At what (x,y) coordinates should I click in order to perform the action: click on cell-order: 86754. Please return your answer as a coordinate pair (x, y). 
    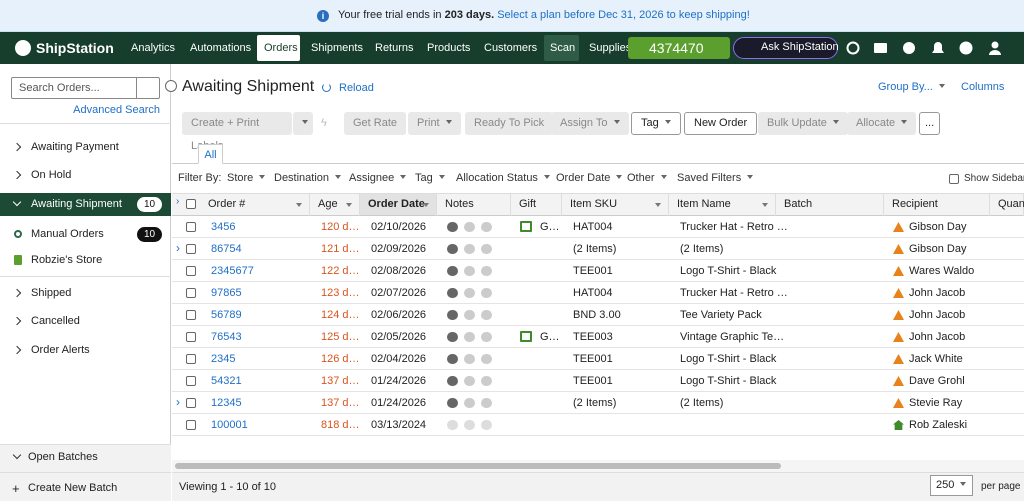
    Looking at the image, I should click on (226, 249).